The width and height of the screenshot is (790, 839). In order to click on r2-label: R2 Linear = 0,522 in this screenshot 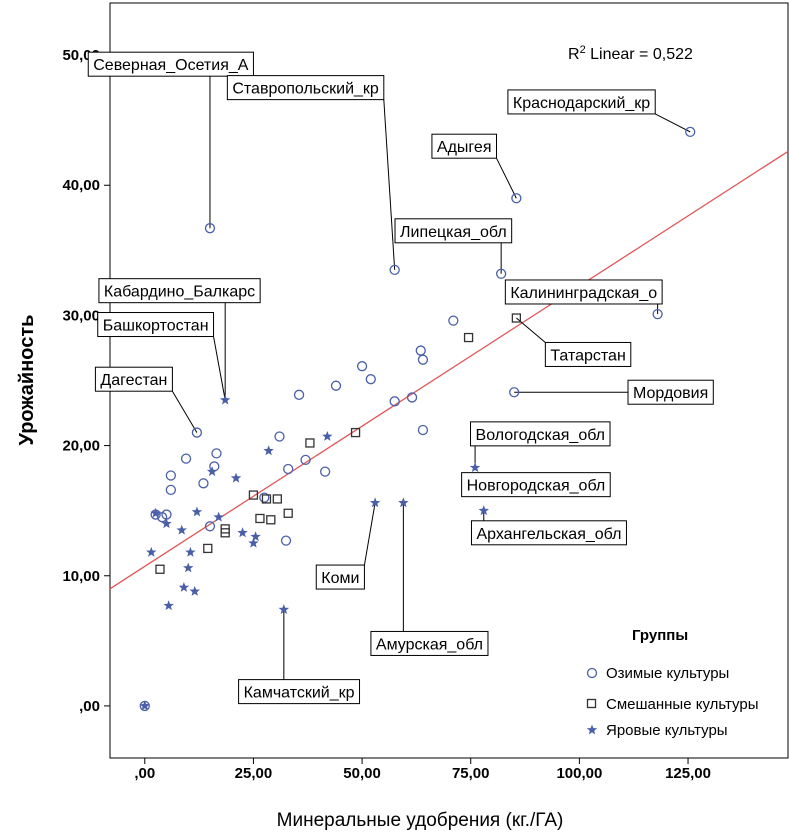, I will do `click(630, 53)`.